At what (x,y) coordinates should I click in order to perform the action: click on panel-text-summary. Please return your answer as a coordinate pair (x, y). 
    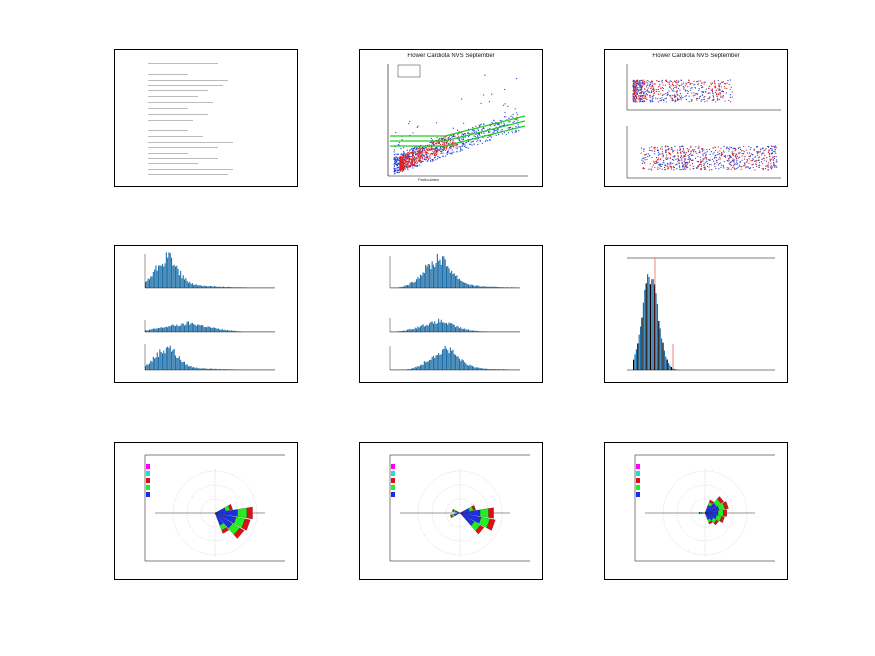
    Looking at the image, I should click on (206, 118).